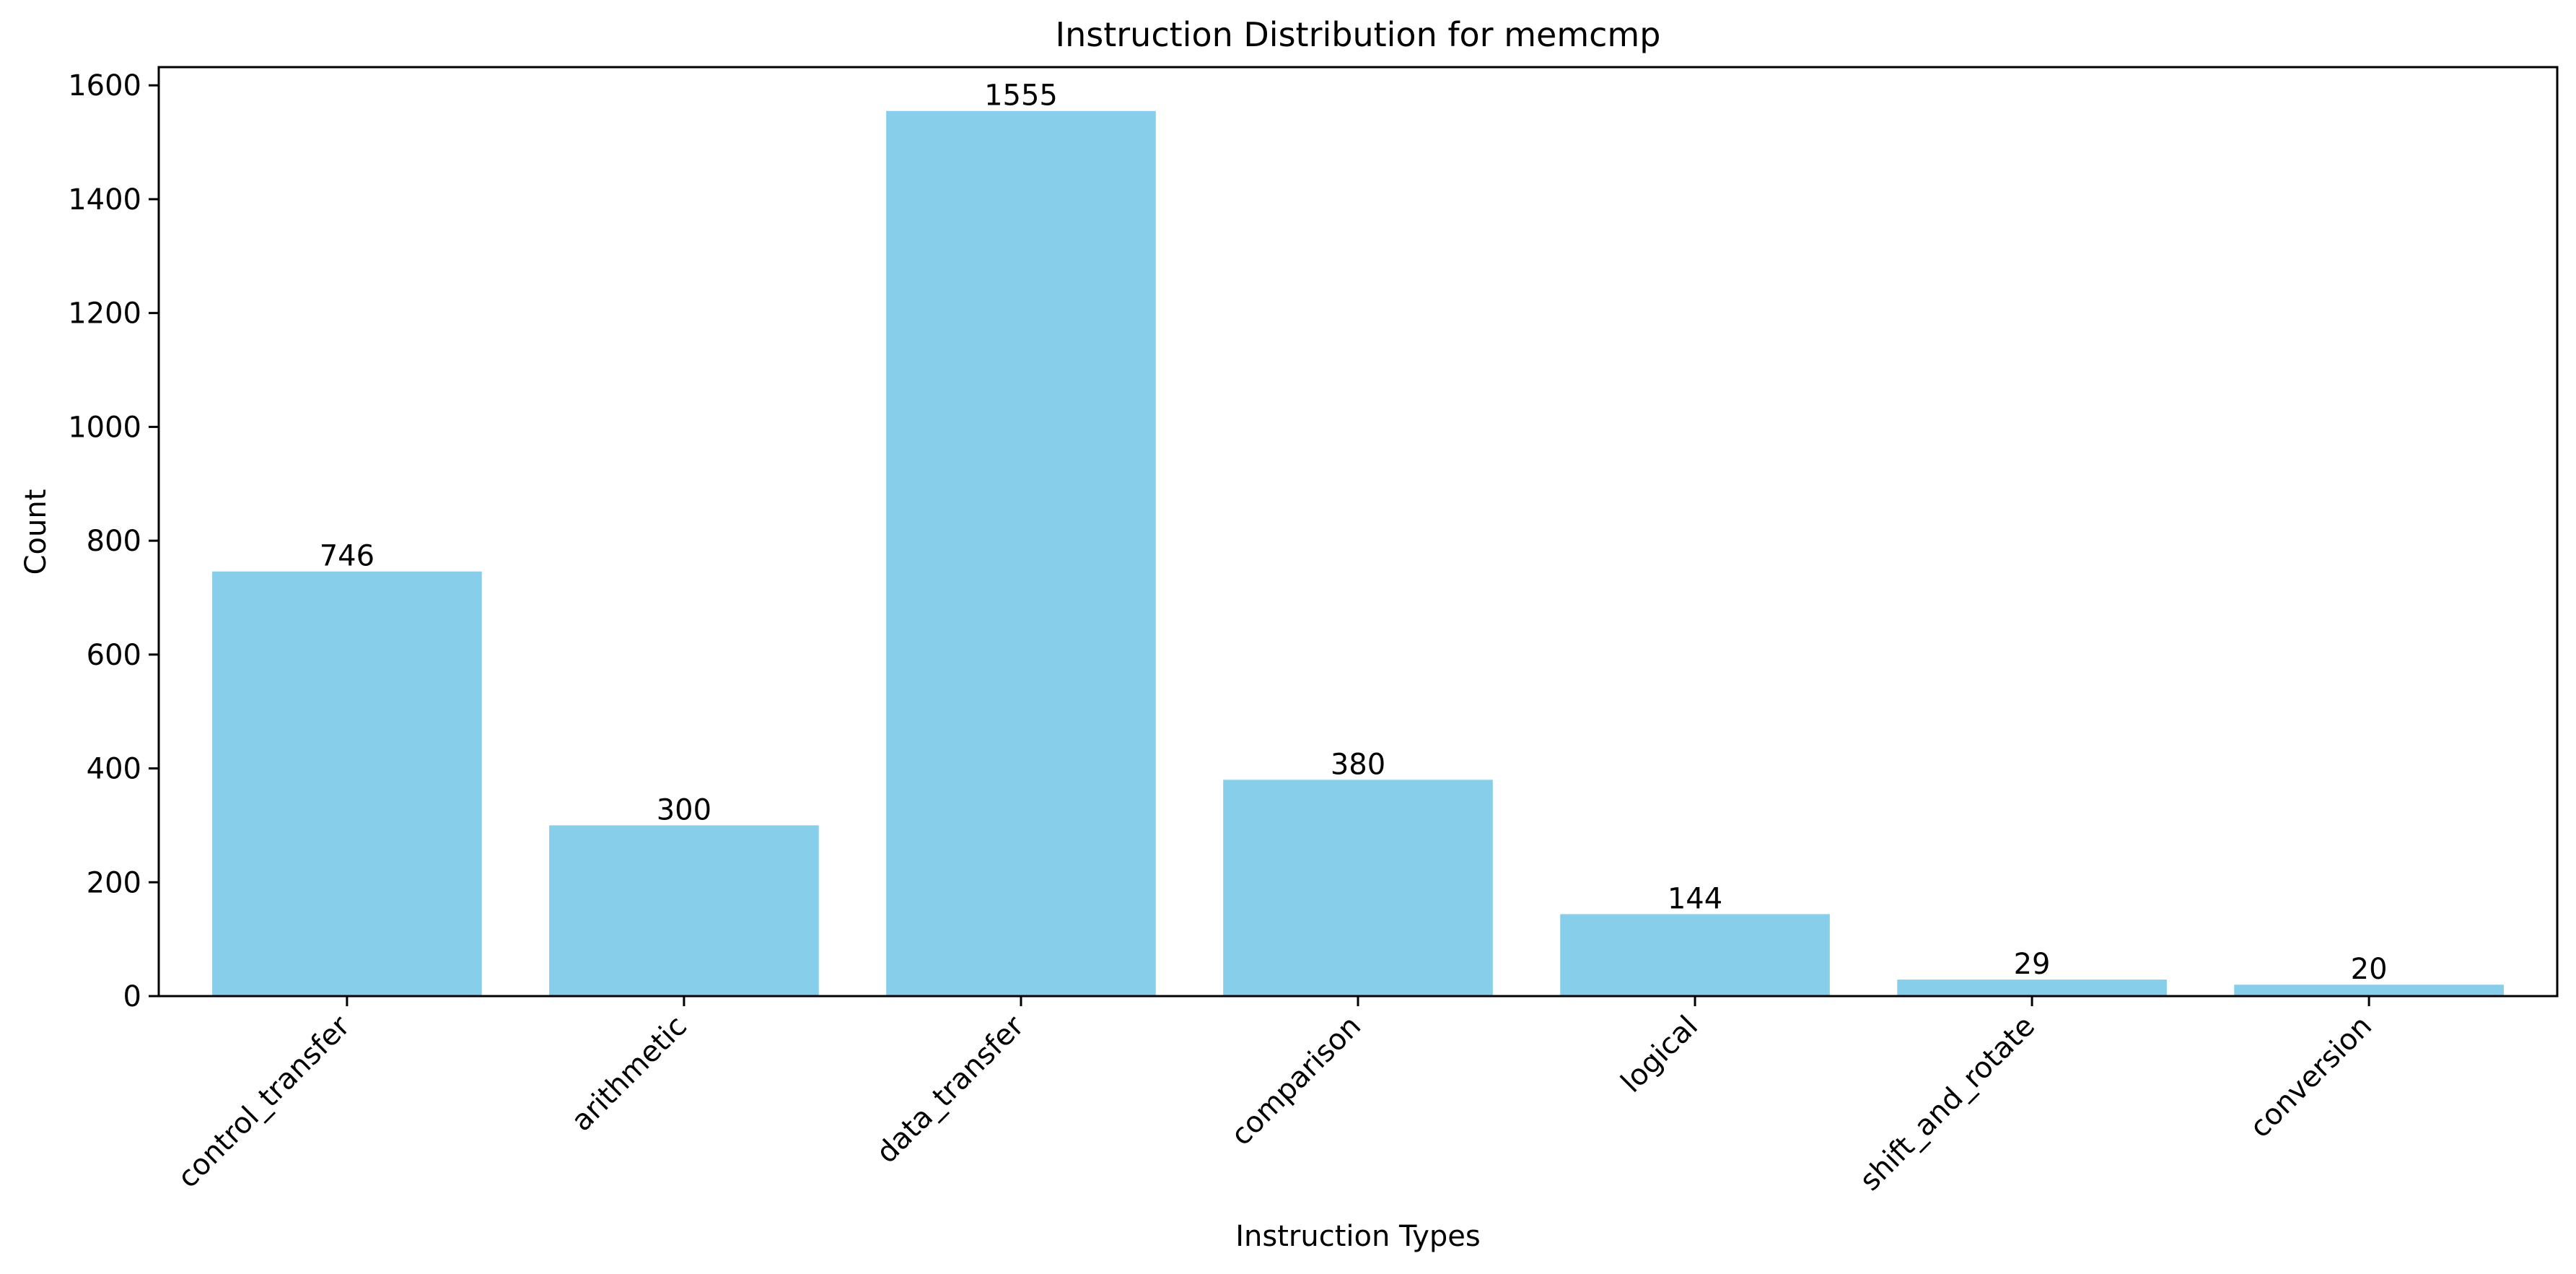  Describe the element at coordinates (1358, 888) in the screenshot. I see `bar-comparison` at that location.